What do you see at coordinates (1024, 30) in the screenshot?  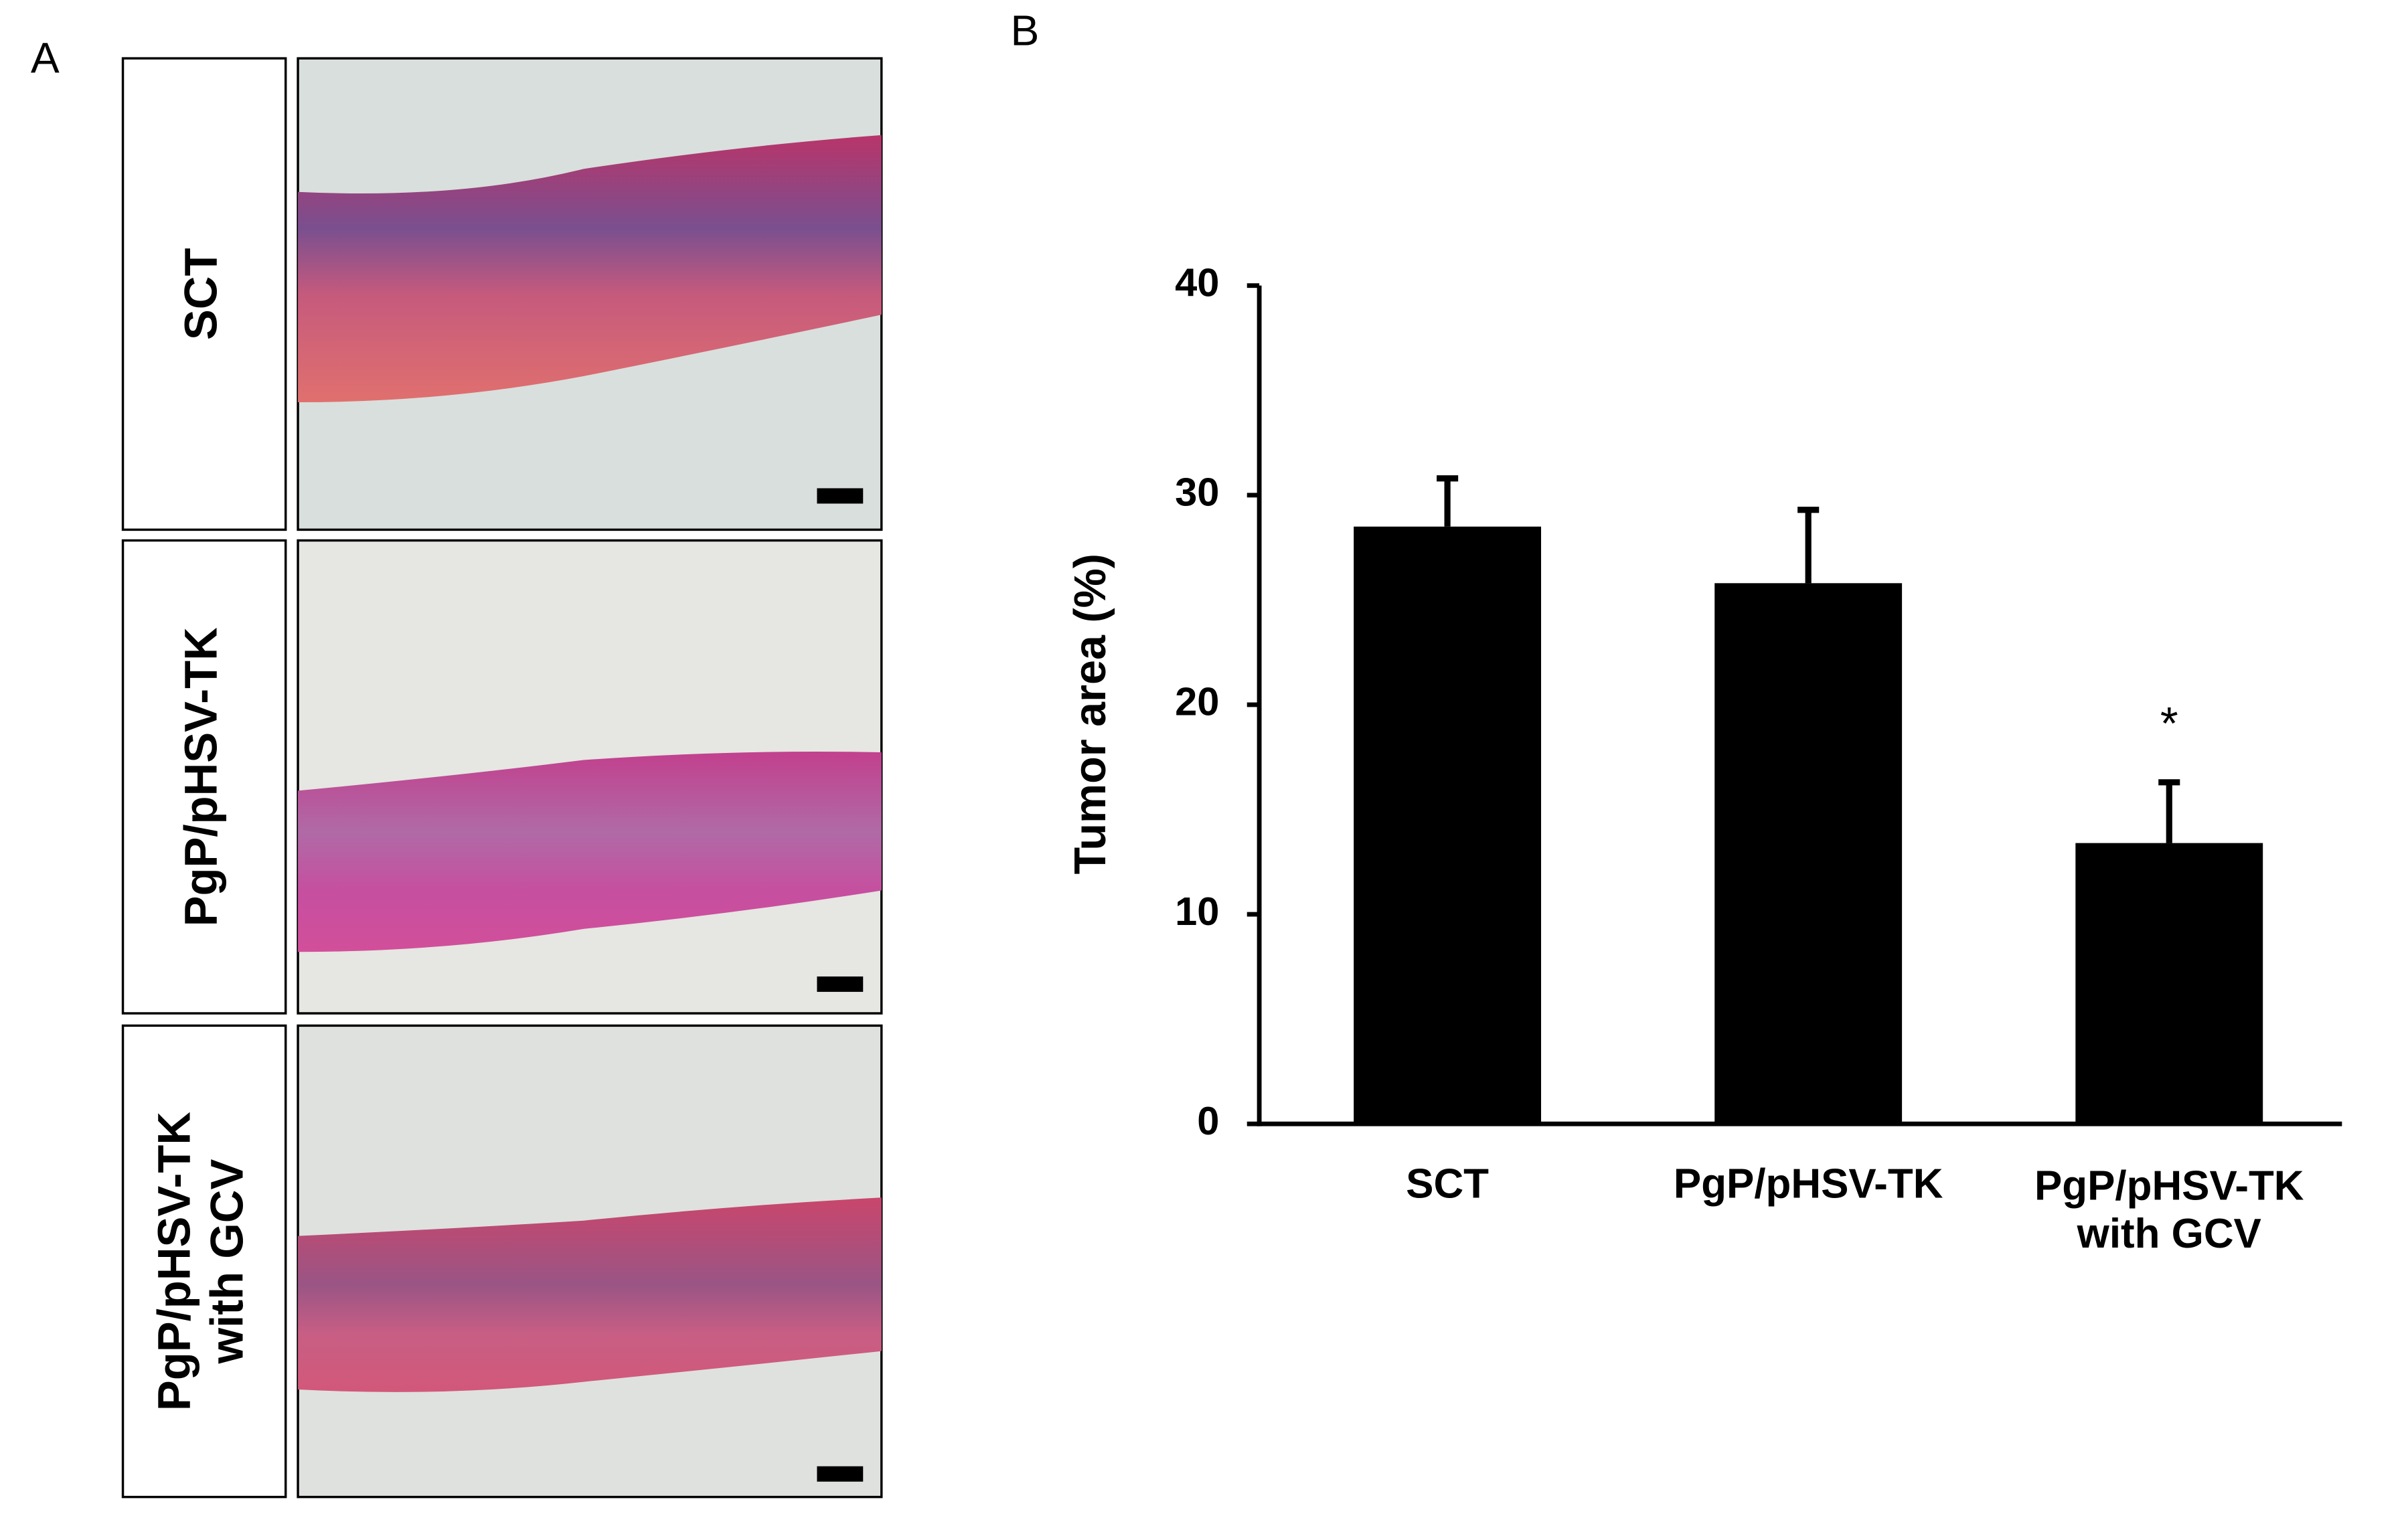 I see `panel-label: B` at bounding box center [1024, 30].